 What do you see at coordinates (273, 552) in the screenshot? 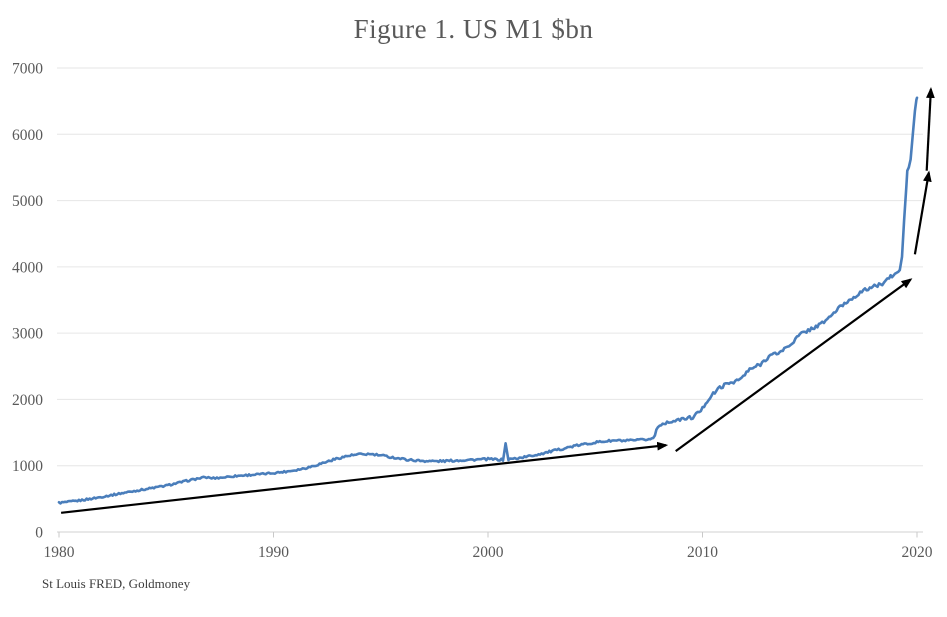
I see `x-axis-tick-label: 1990` at bounding box center [273, 552].